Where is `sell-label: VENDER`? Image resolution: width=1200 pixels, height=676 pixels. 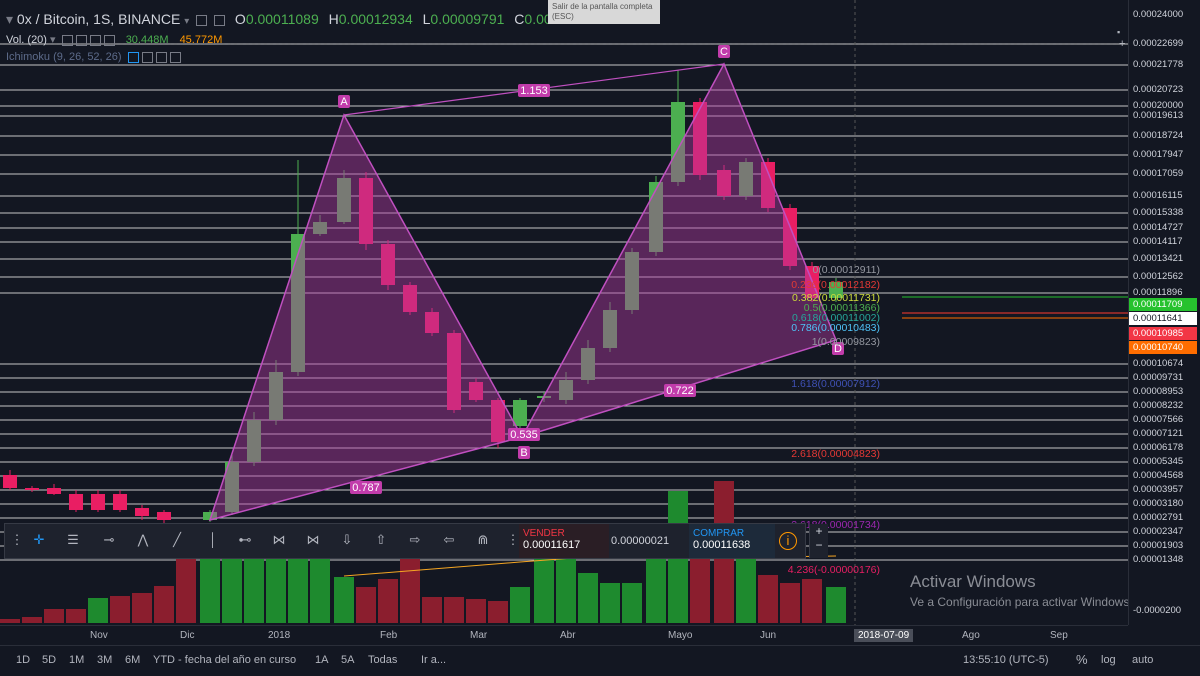
sell-label: VENDER is located at coordinates (544, 533).